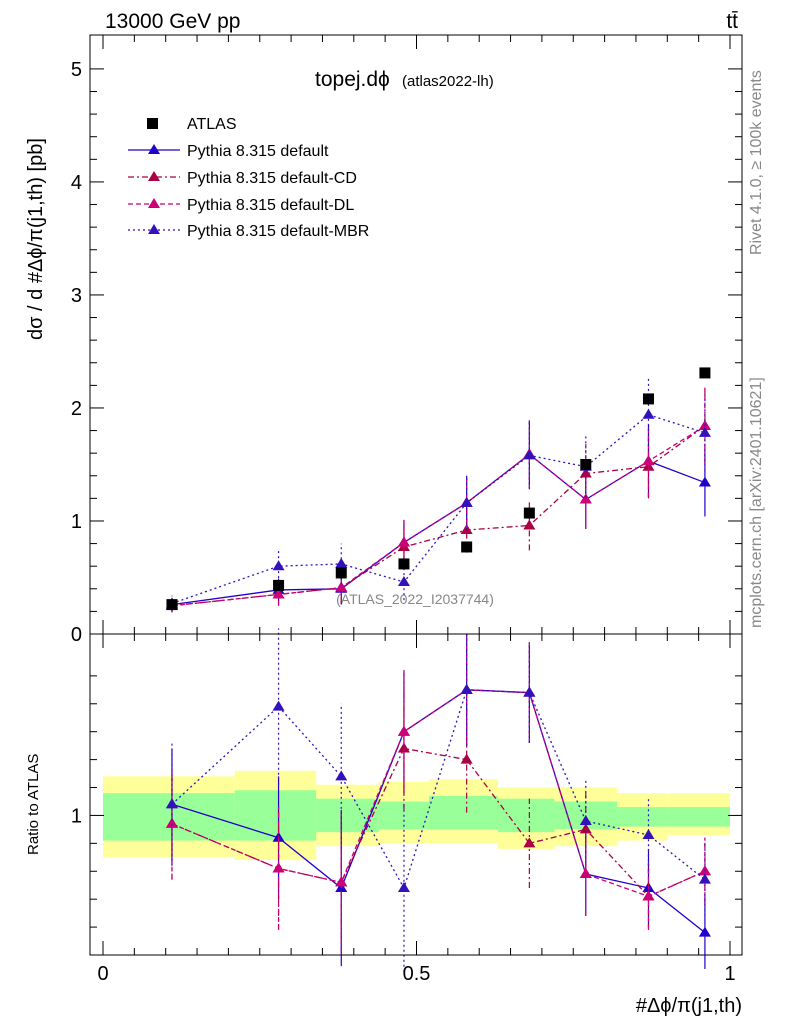 The width and height of the screenshot is (786, 1024). What do you see at coordinates (270, 205) in the screenshot?
I see `legend-label-series-2: Pythia 8.315 default-DL` at bounding box center [270, 205].